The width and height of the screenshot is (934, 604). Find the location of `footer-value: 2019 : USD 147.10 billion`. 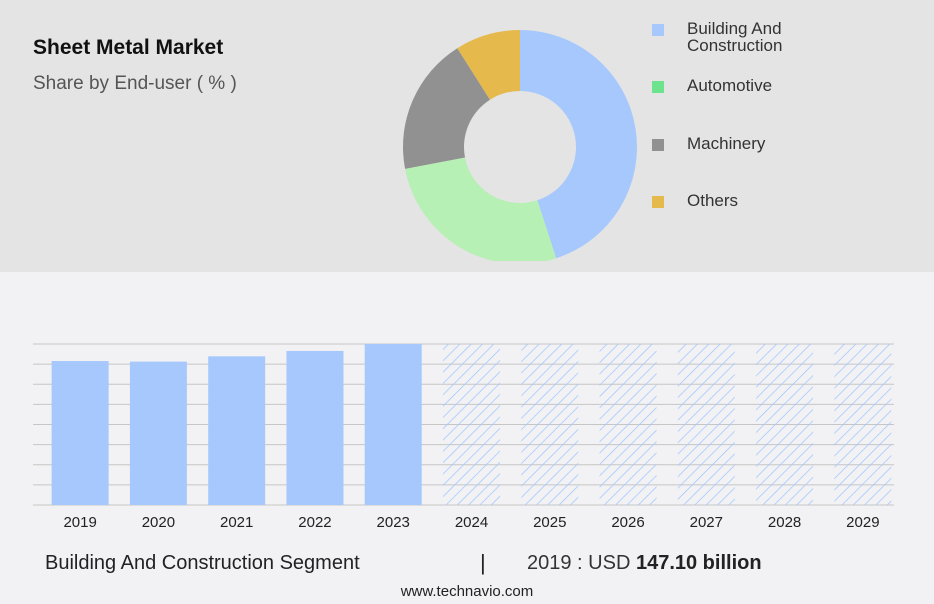

footer-value: 2019 : USD 147.10 billion is located at coordinates (644, 563).